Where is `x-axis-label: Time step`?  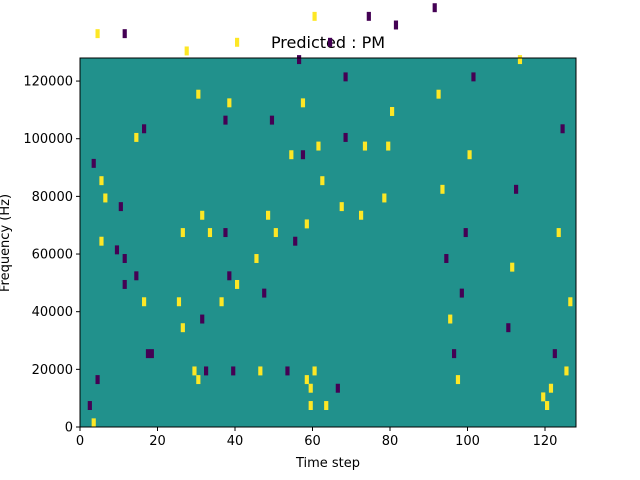 x-axis-label: Time step is located at coordinates (327, 463).